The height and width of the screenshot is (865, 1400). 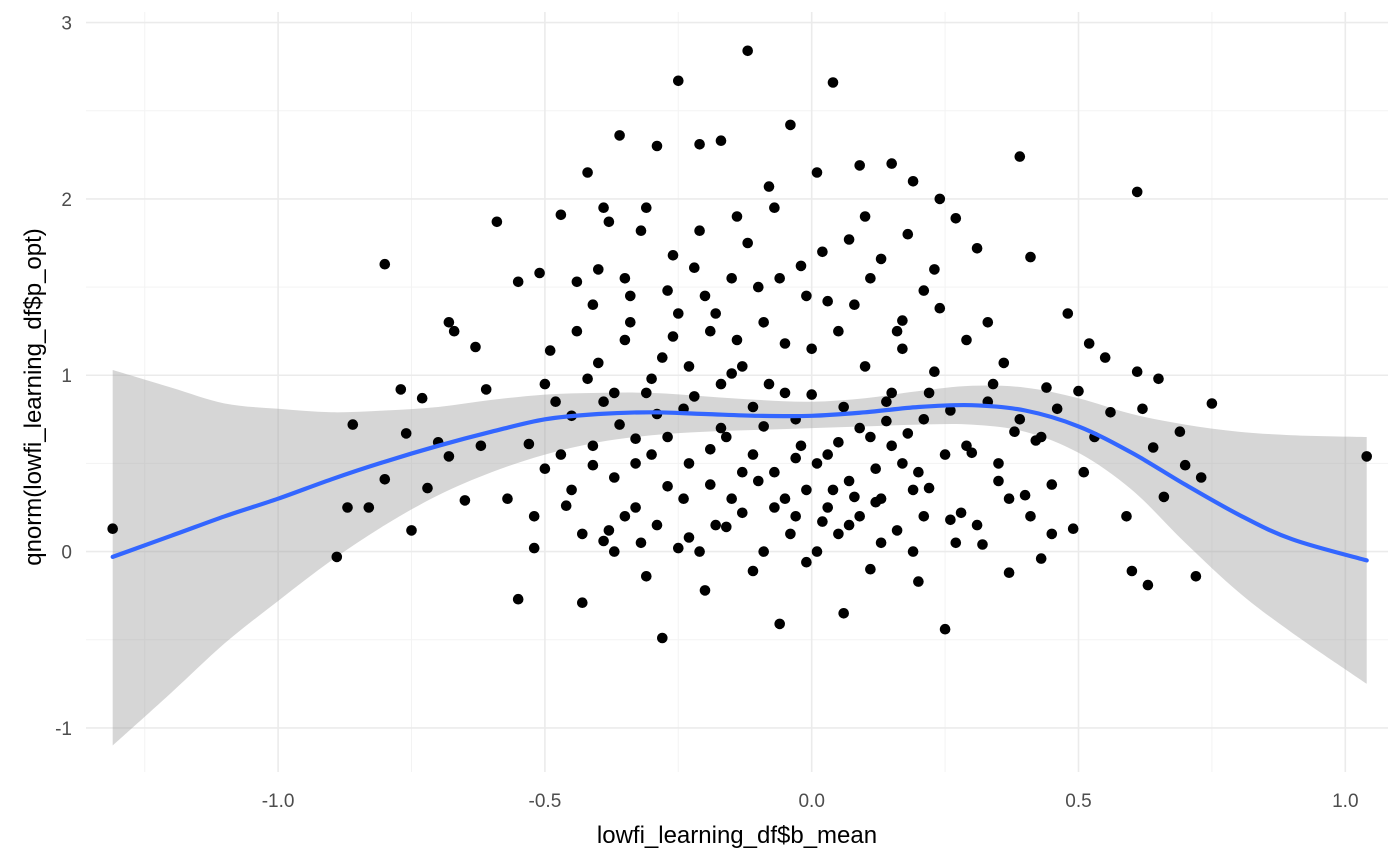 I want to click on x-tick-label: -1.0, so click(x=278, y=801).